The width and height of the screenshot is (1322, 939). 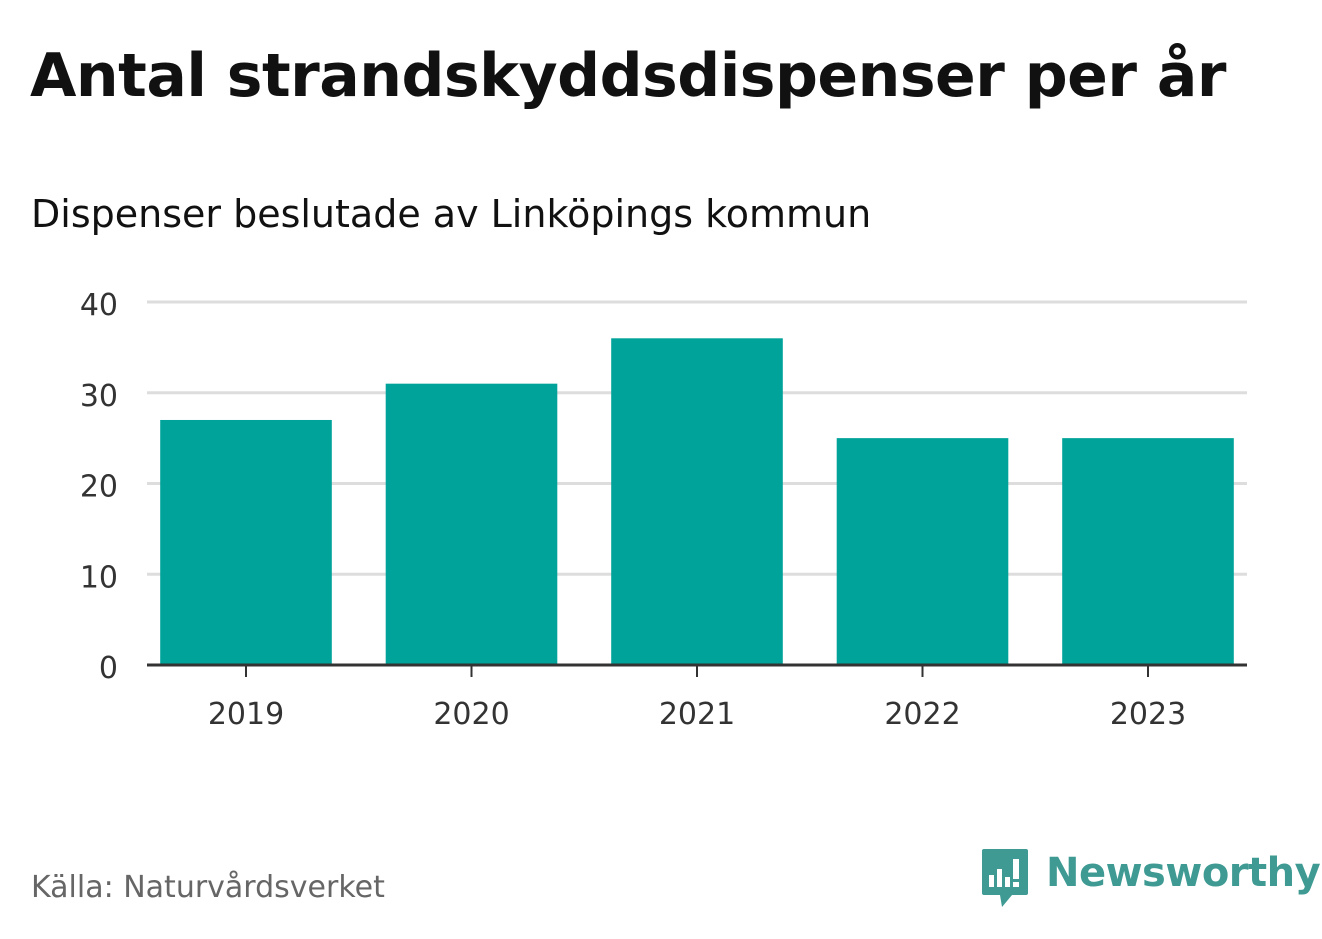 I want to click on bar-2021, so click(x=697, y=501).